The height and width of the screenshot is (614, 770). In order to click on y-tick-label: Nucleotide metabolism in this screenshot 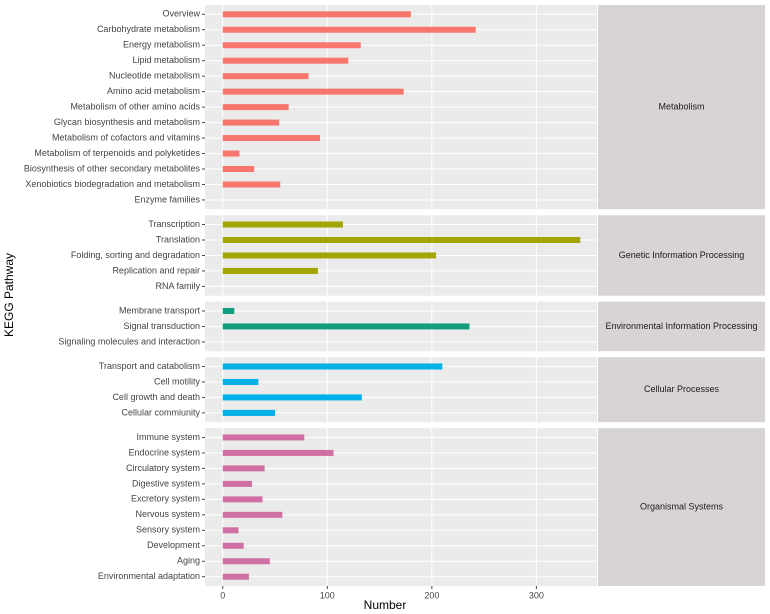, I will do `click(154, 76)`.